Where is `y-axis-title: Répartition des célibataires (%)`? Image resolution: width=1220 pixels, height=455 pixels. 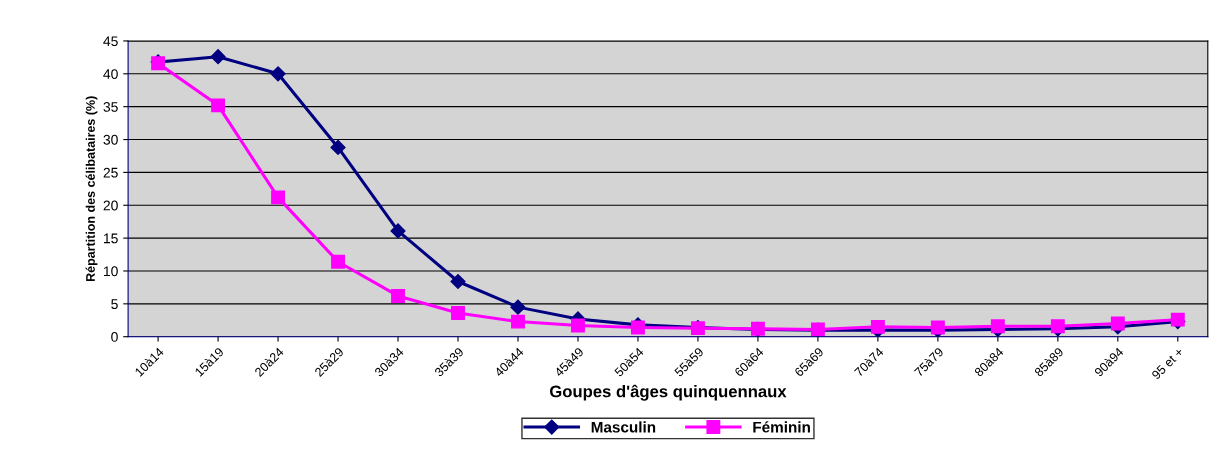 y-axis-title: Répartition des célibataires (%) is located at coordinates (91, 189).